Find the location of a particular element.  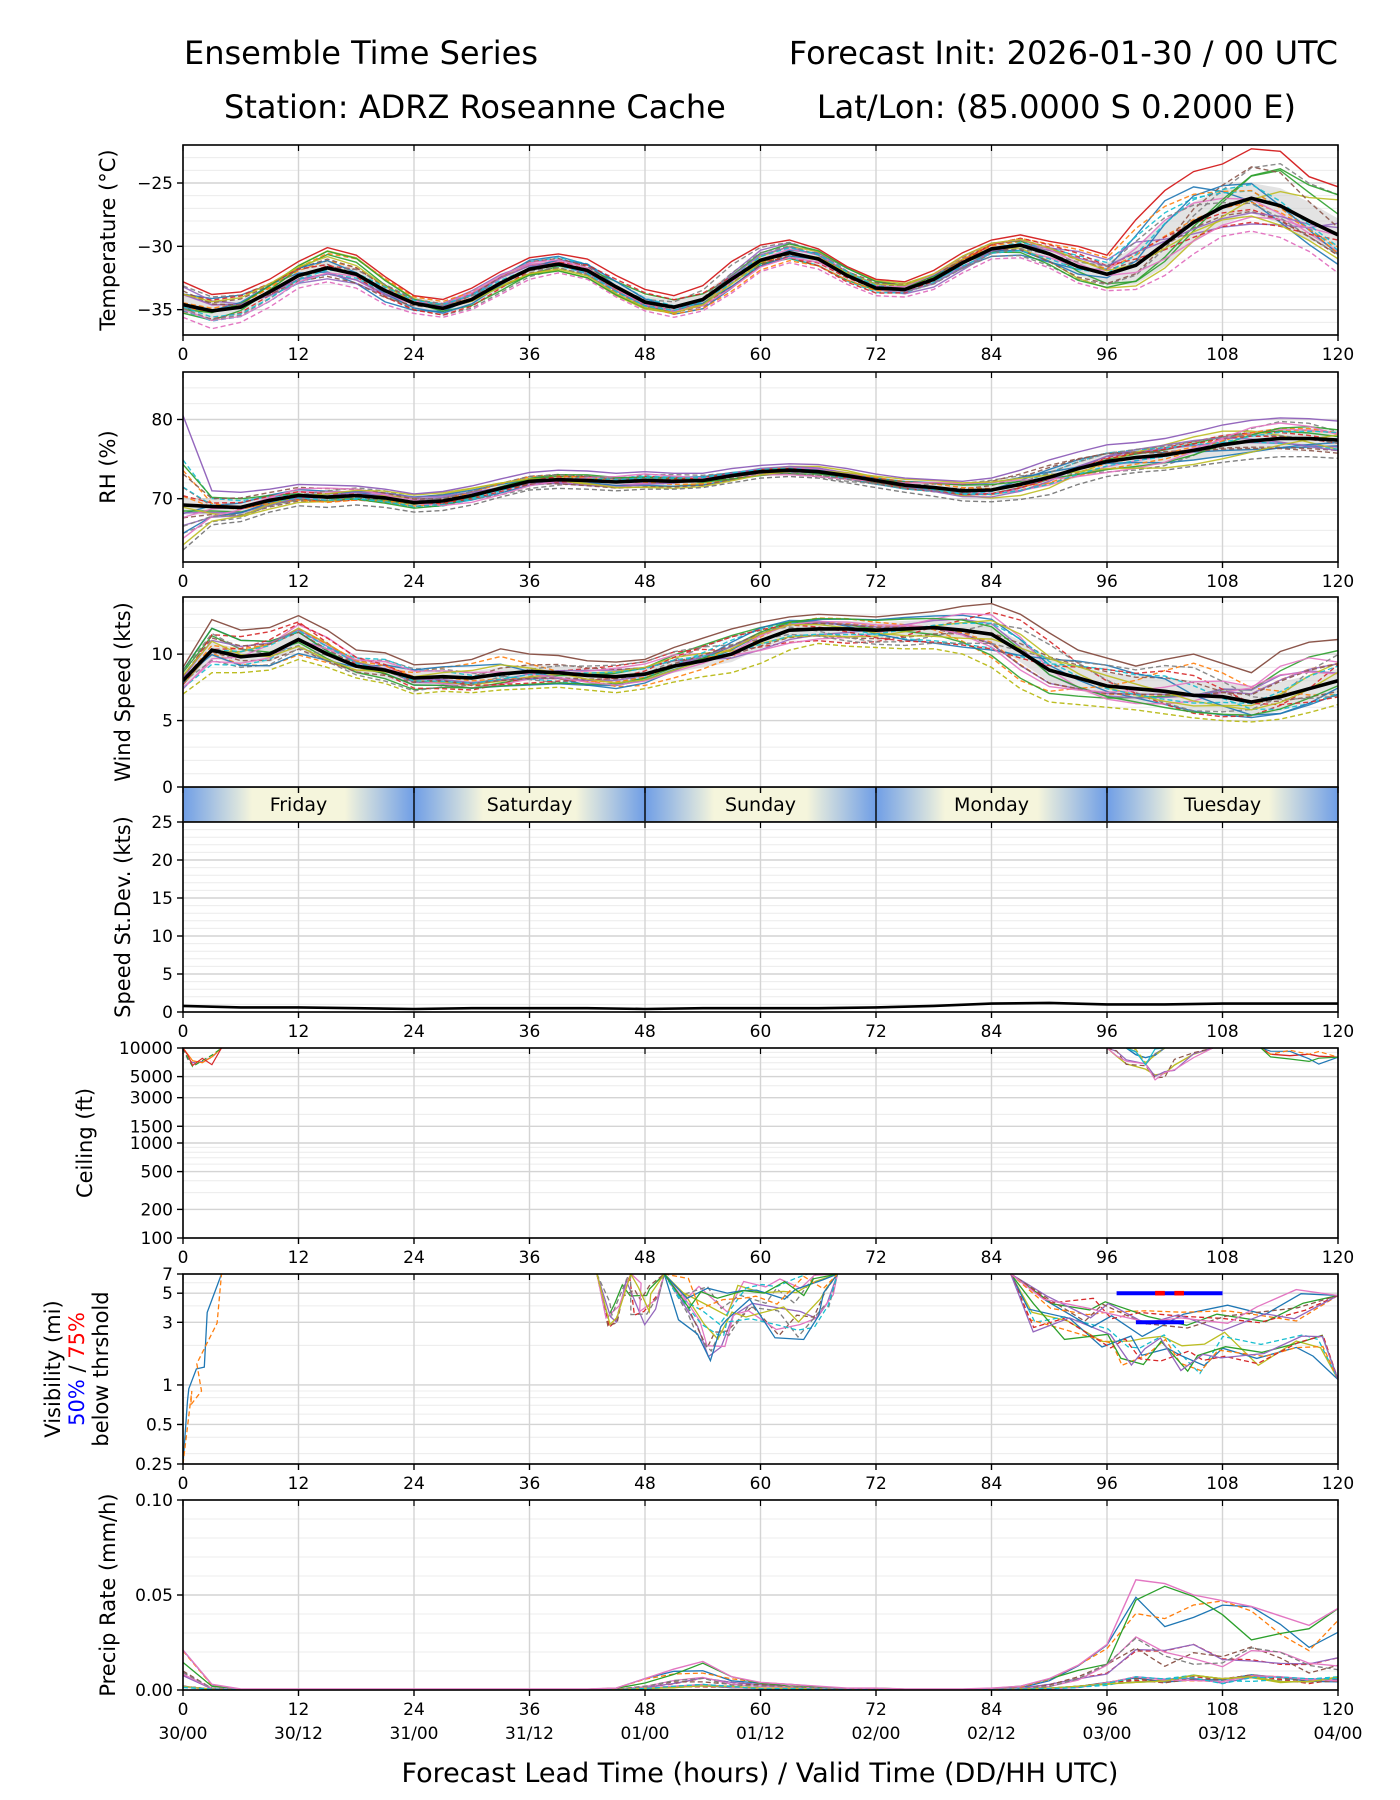

station-latlon: Lat/Lon: (85.0000 S 0.2000 E) is located at coordinates (1056, 107).